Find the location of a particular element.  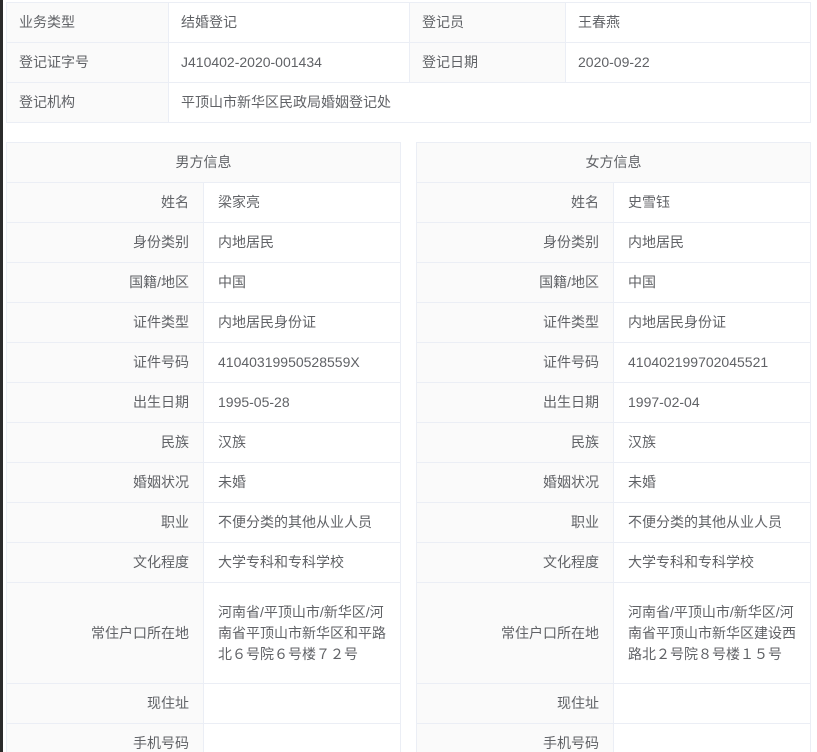

table-row: 证件号码 41040319950528559X is located at coordinates (203, 362).